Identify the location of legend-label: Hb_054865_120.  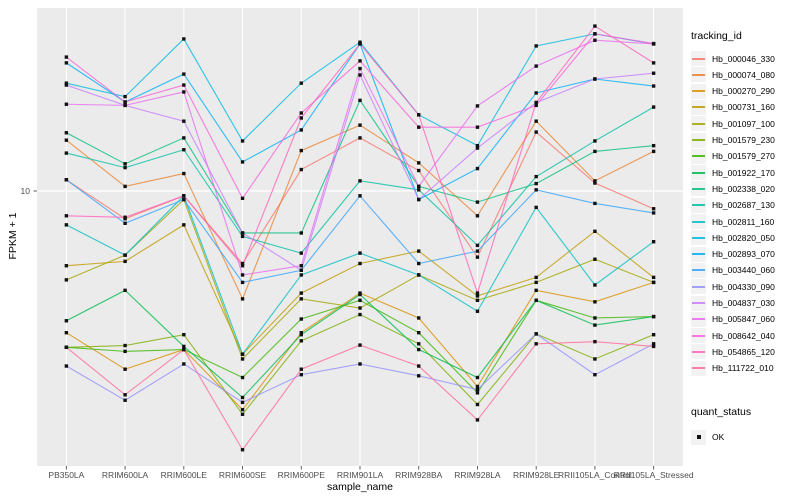
(743, 351).